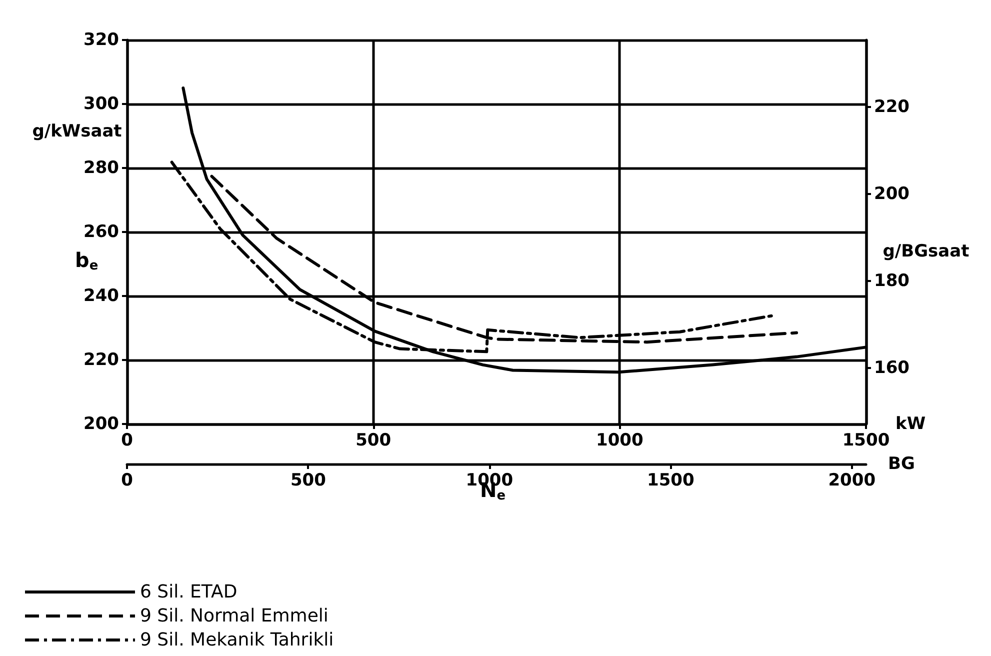 The width and height of the screenshot is (991, 656). I want to click on x2-axis-title: BG, so click(901, 464).